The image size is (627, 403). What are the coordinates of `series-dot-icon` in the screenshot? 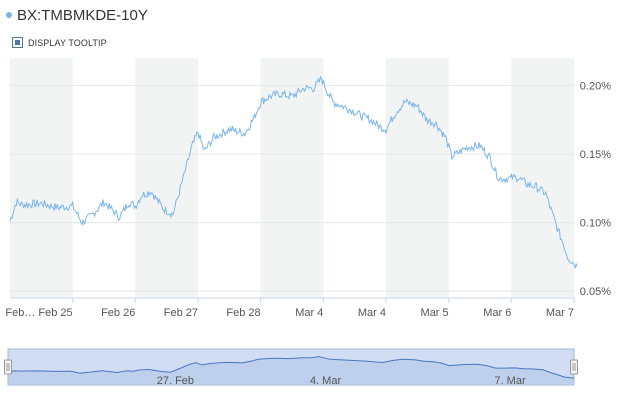 It's located at (9, 15).